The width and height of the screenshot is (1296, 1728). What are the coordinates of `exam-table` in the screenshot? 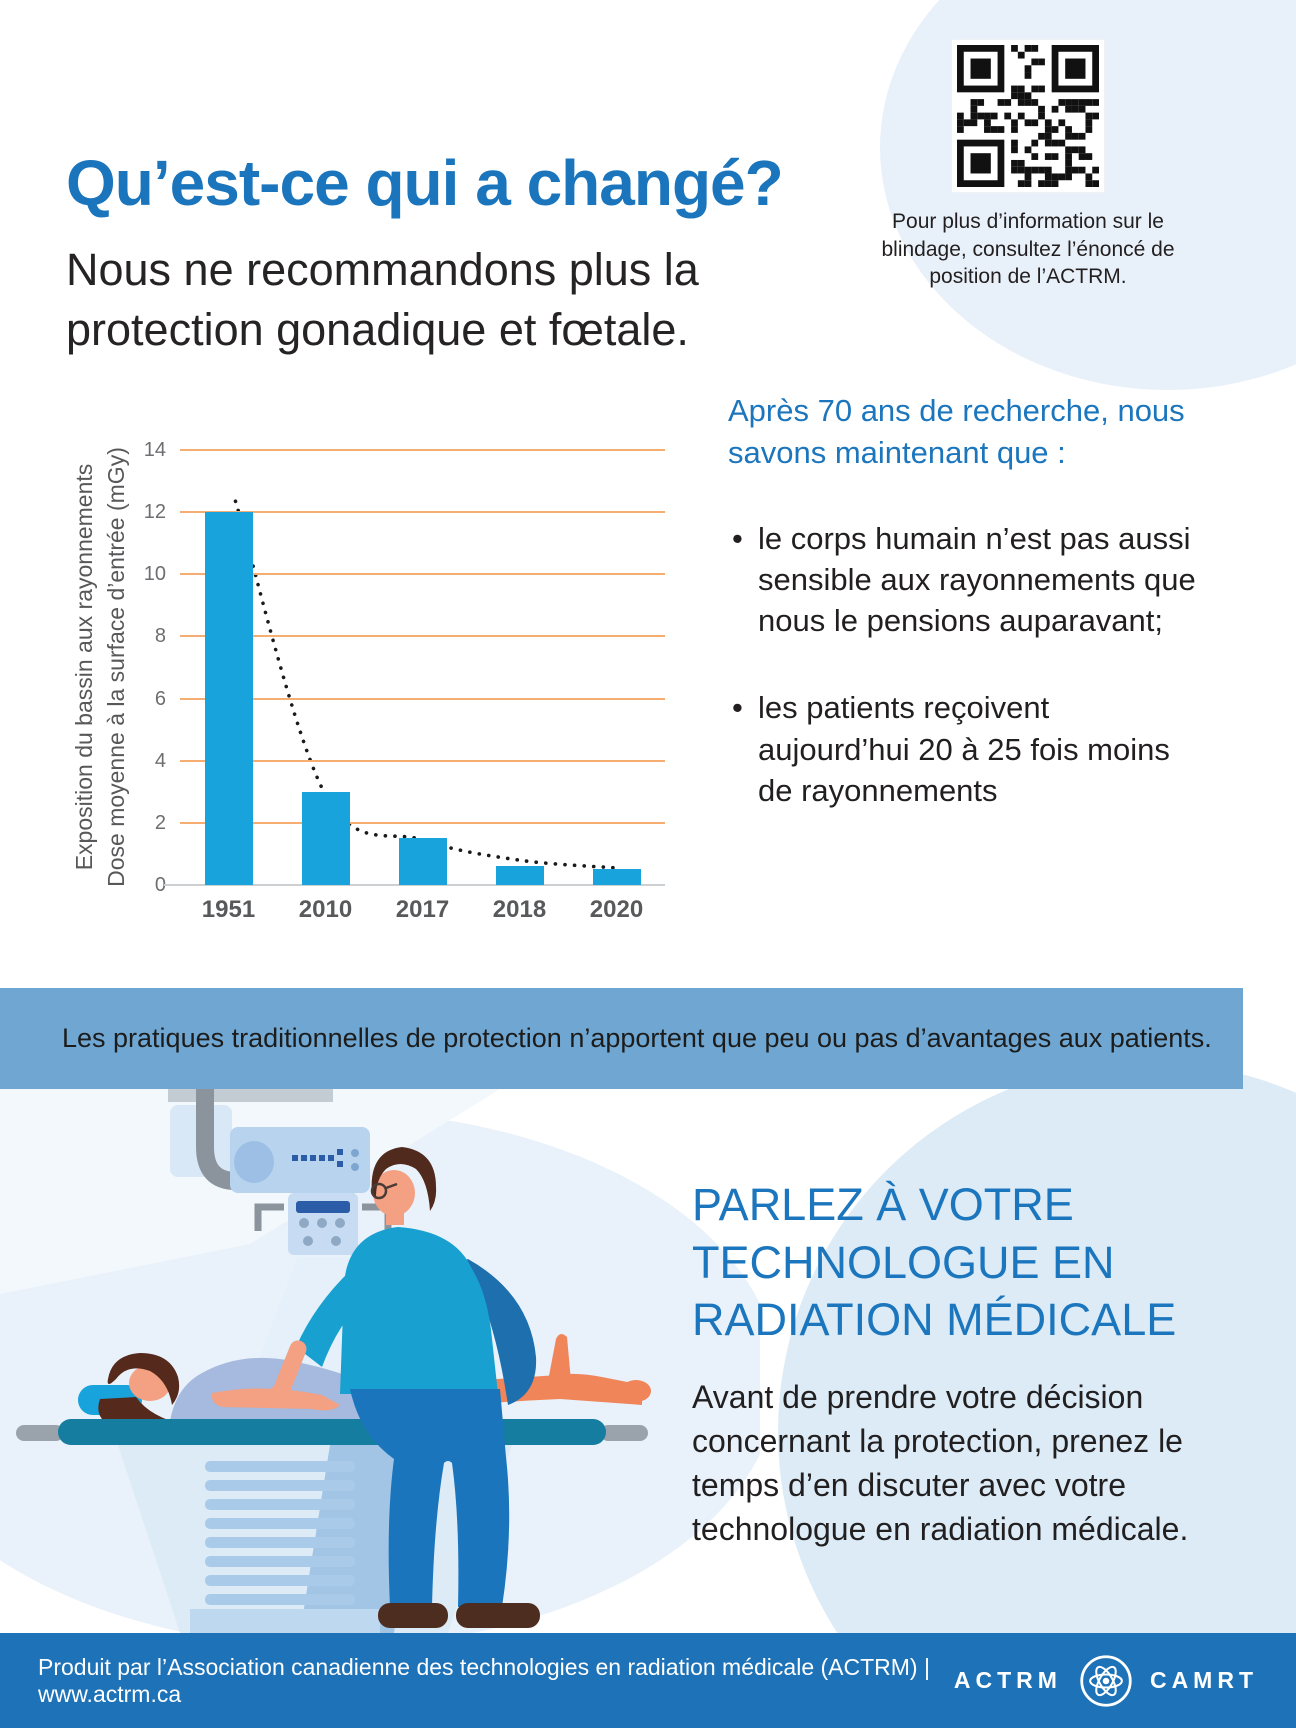 It's located at (332, 1432).